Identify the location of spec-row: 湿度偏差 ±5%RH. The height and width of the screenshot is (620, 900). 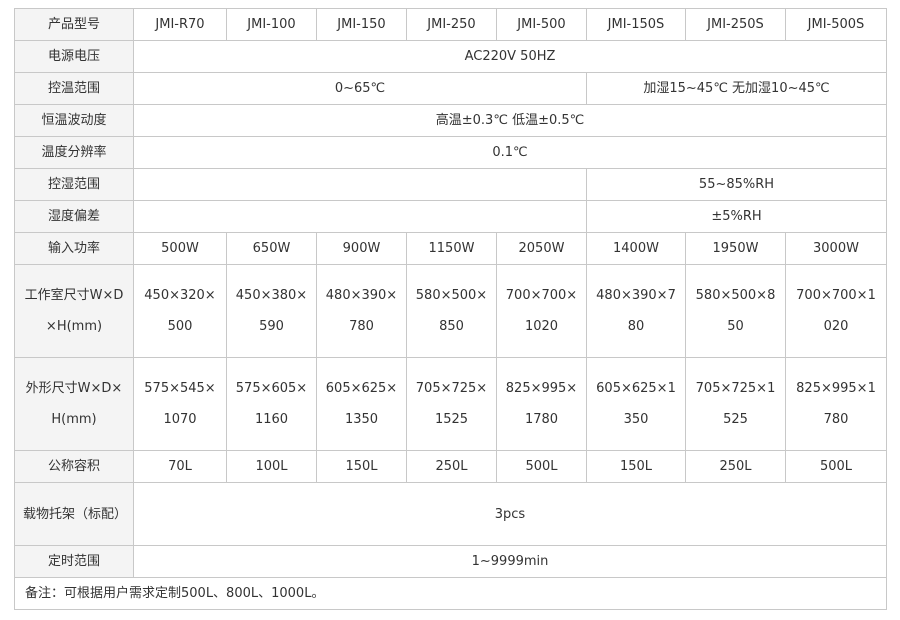
(450, 216).